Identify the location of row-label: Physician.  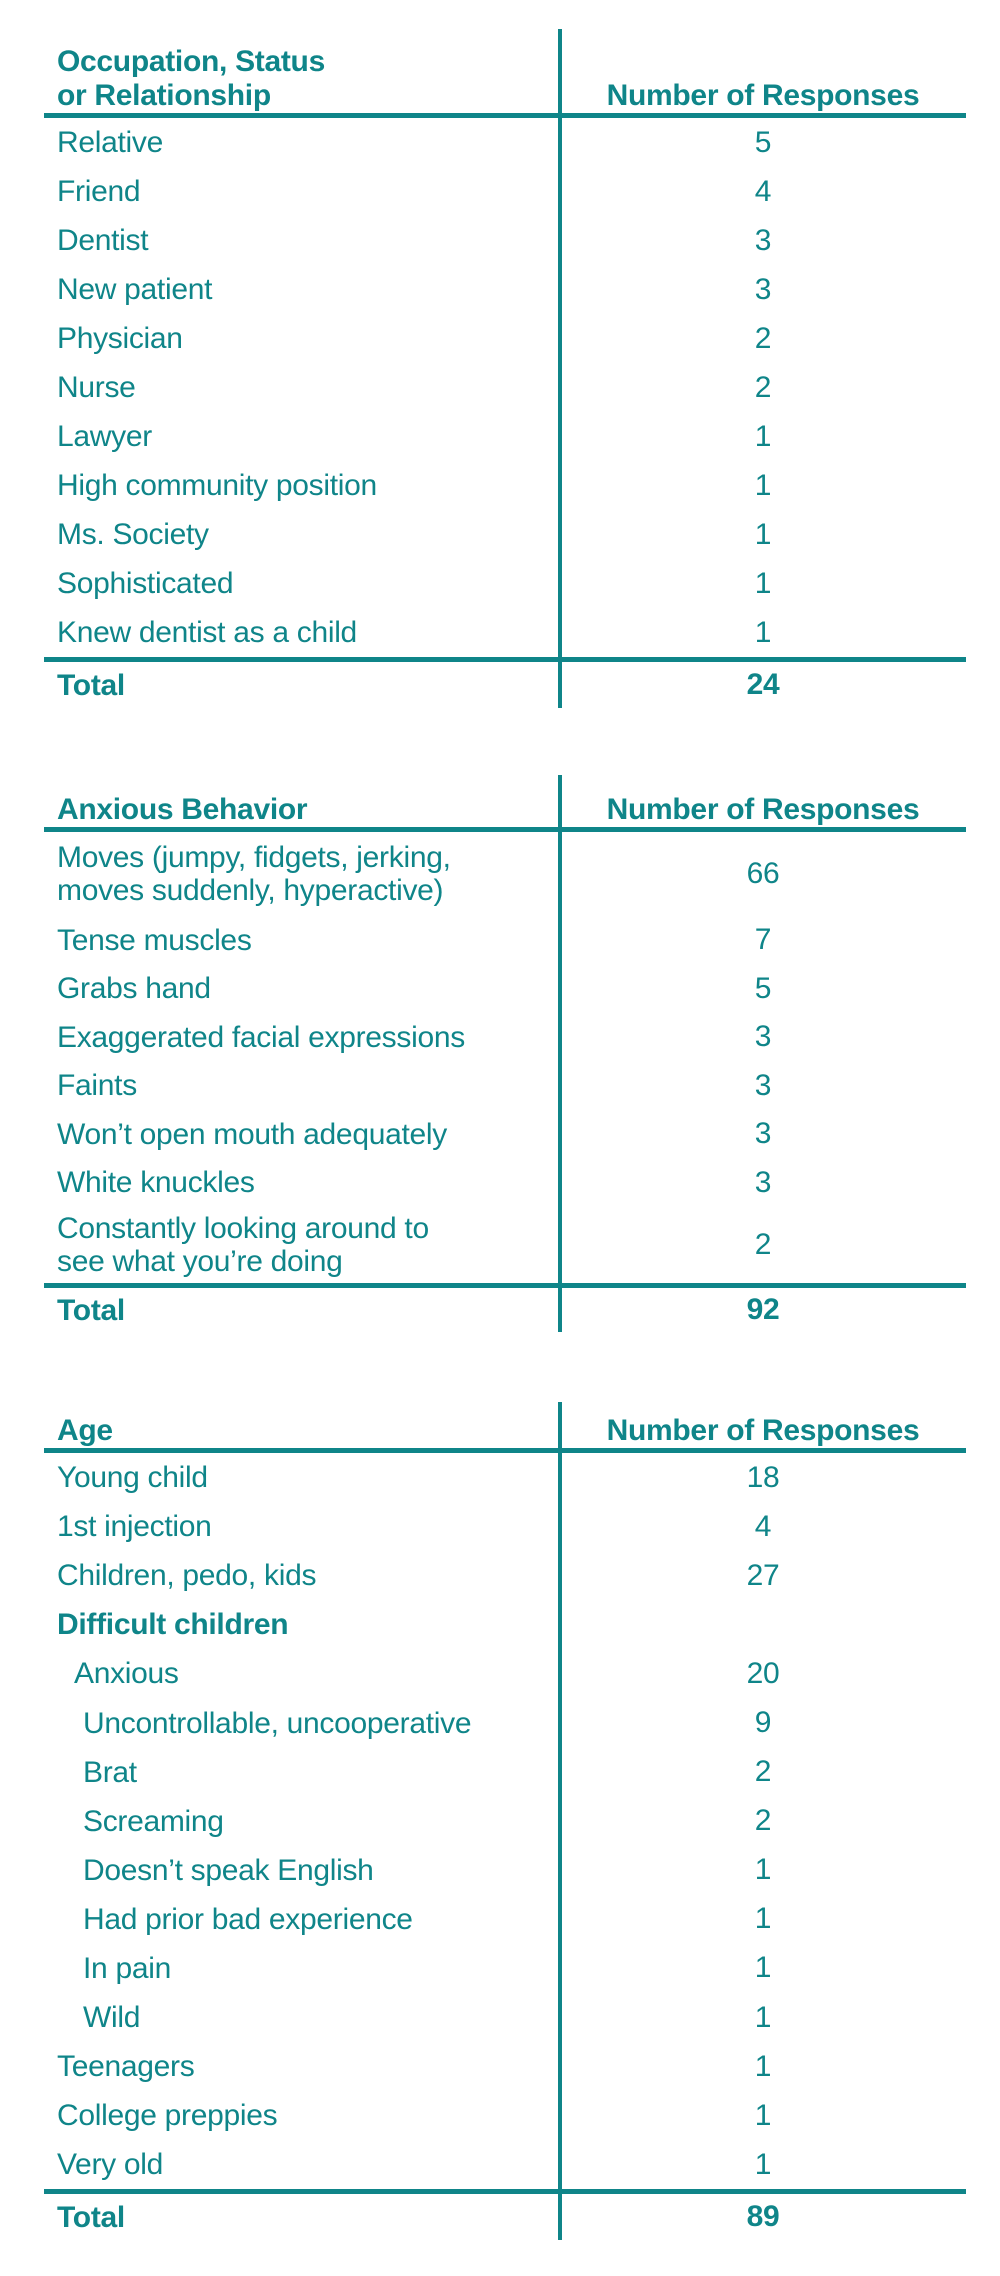
(120, 338).